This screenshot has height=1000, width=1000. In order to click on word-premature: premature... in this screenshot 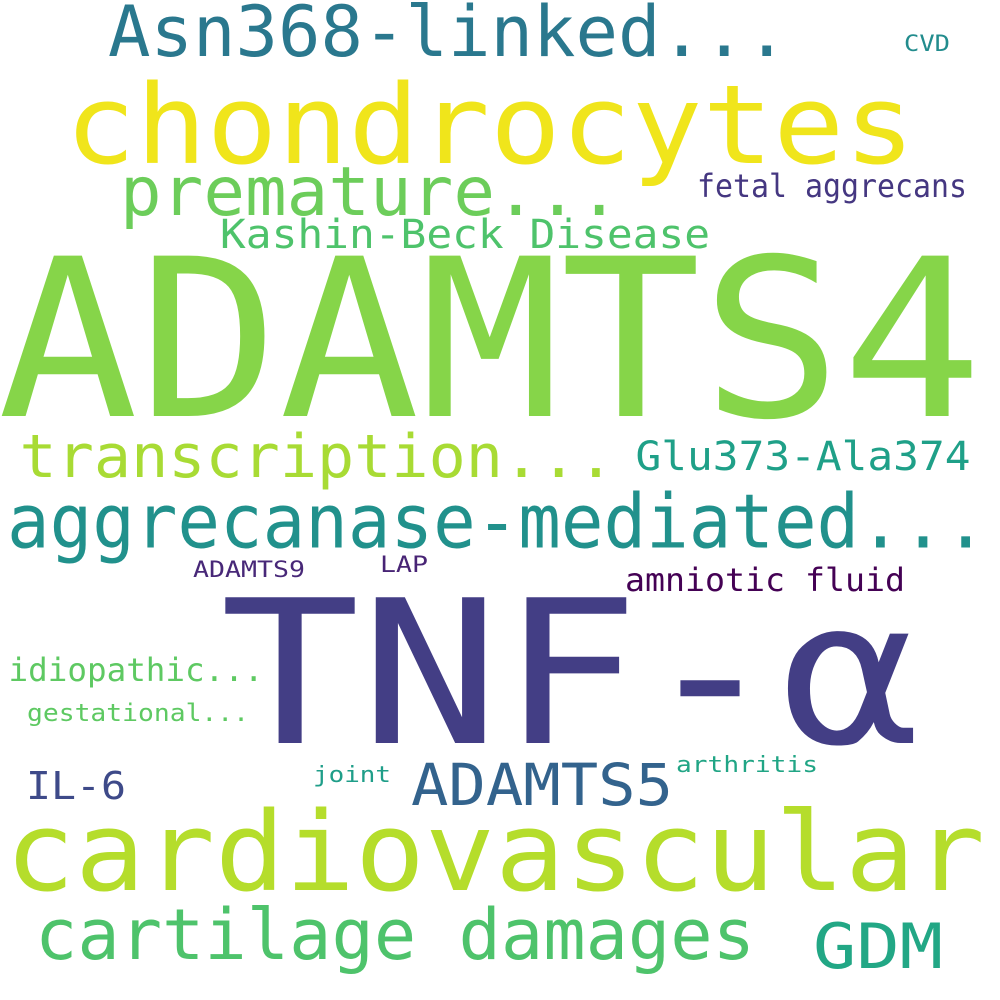, I will do `click(370, 192)`.